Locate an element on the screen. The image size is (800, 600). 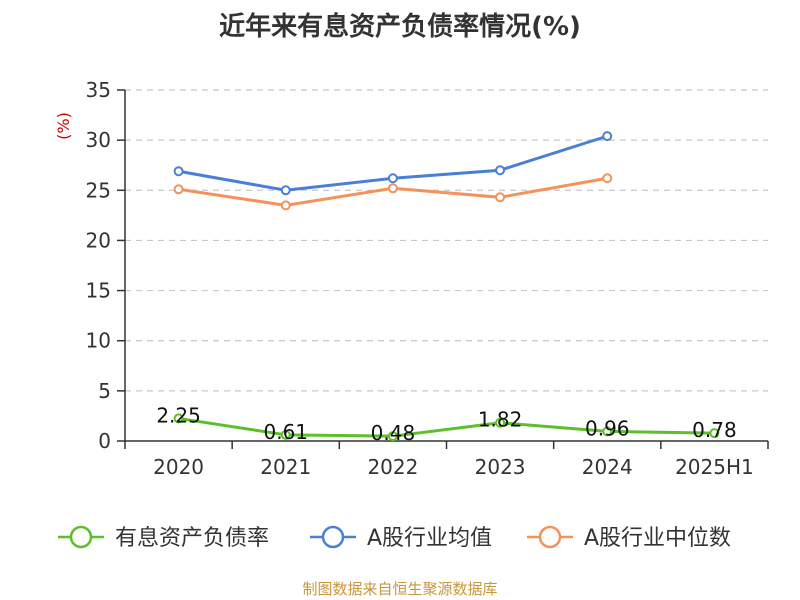
data-label: 0.48 is located at coordinates (393, 433).